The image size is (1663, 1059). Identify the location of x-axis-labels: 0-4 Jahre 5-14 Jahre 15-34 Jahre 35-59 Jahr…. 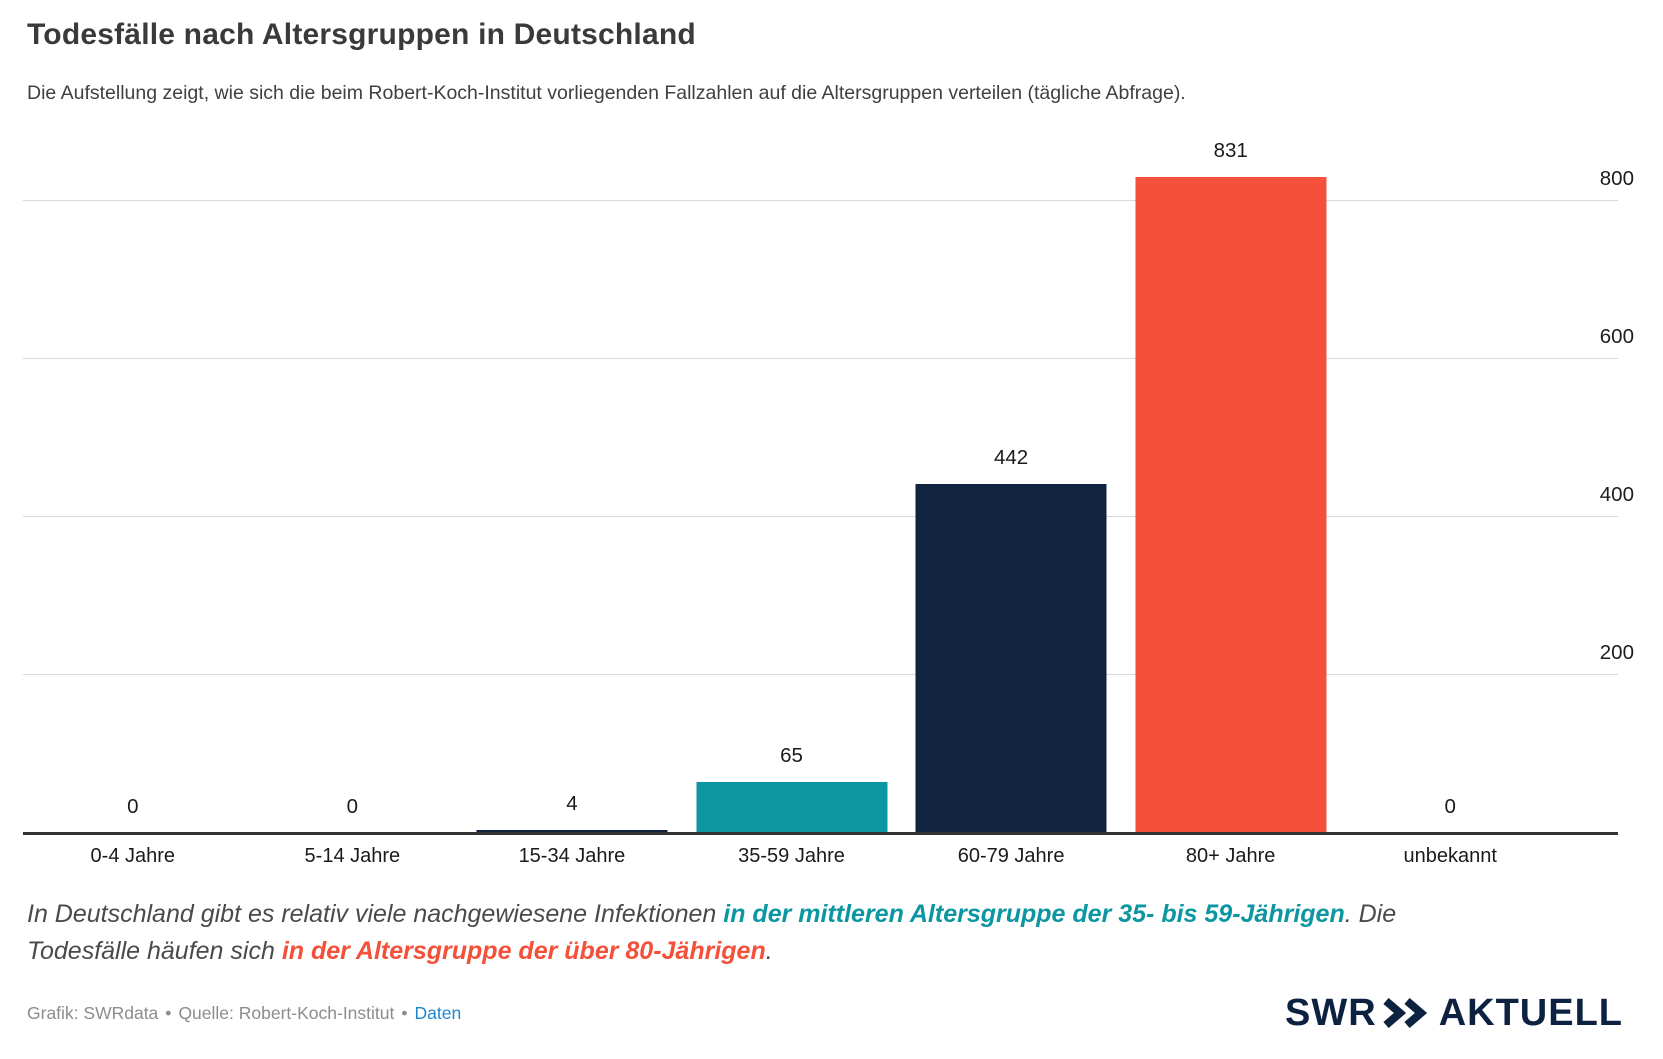
(791, 856).